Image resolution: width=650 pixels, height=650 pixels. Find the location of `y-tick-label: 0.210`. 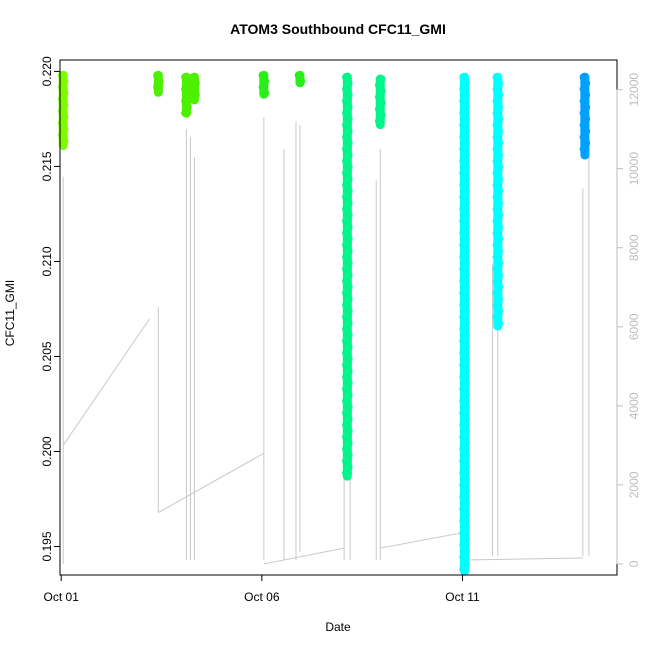

y-tick-label: 0.210 is located at coordinates (47, 261).